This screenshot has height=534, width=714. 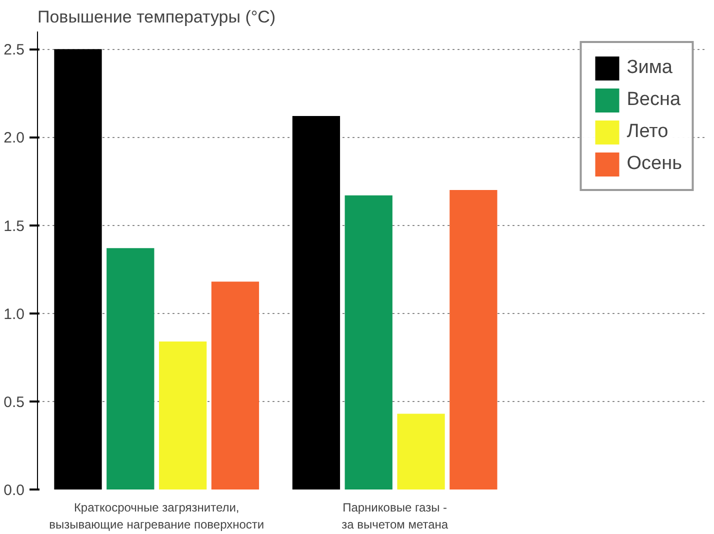 I want to click on y-tick-label: 1.5, so click(x=14, y=226).